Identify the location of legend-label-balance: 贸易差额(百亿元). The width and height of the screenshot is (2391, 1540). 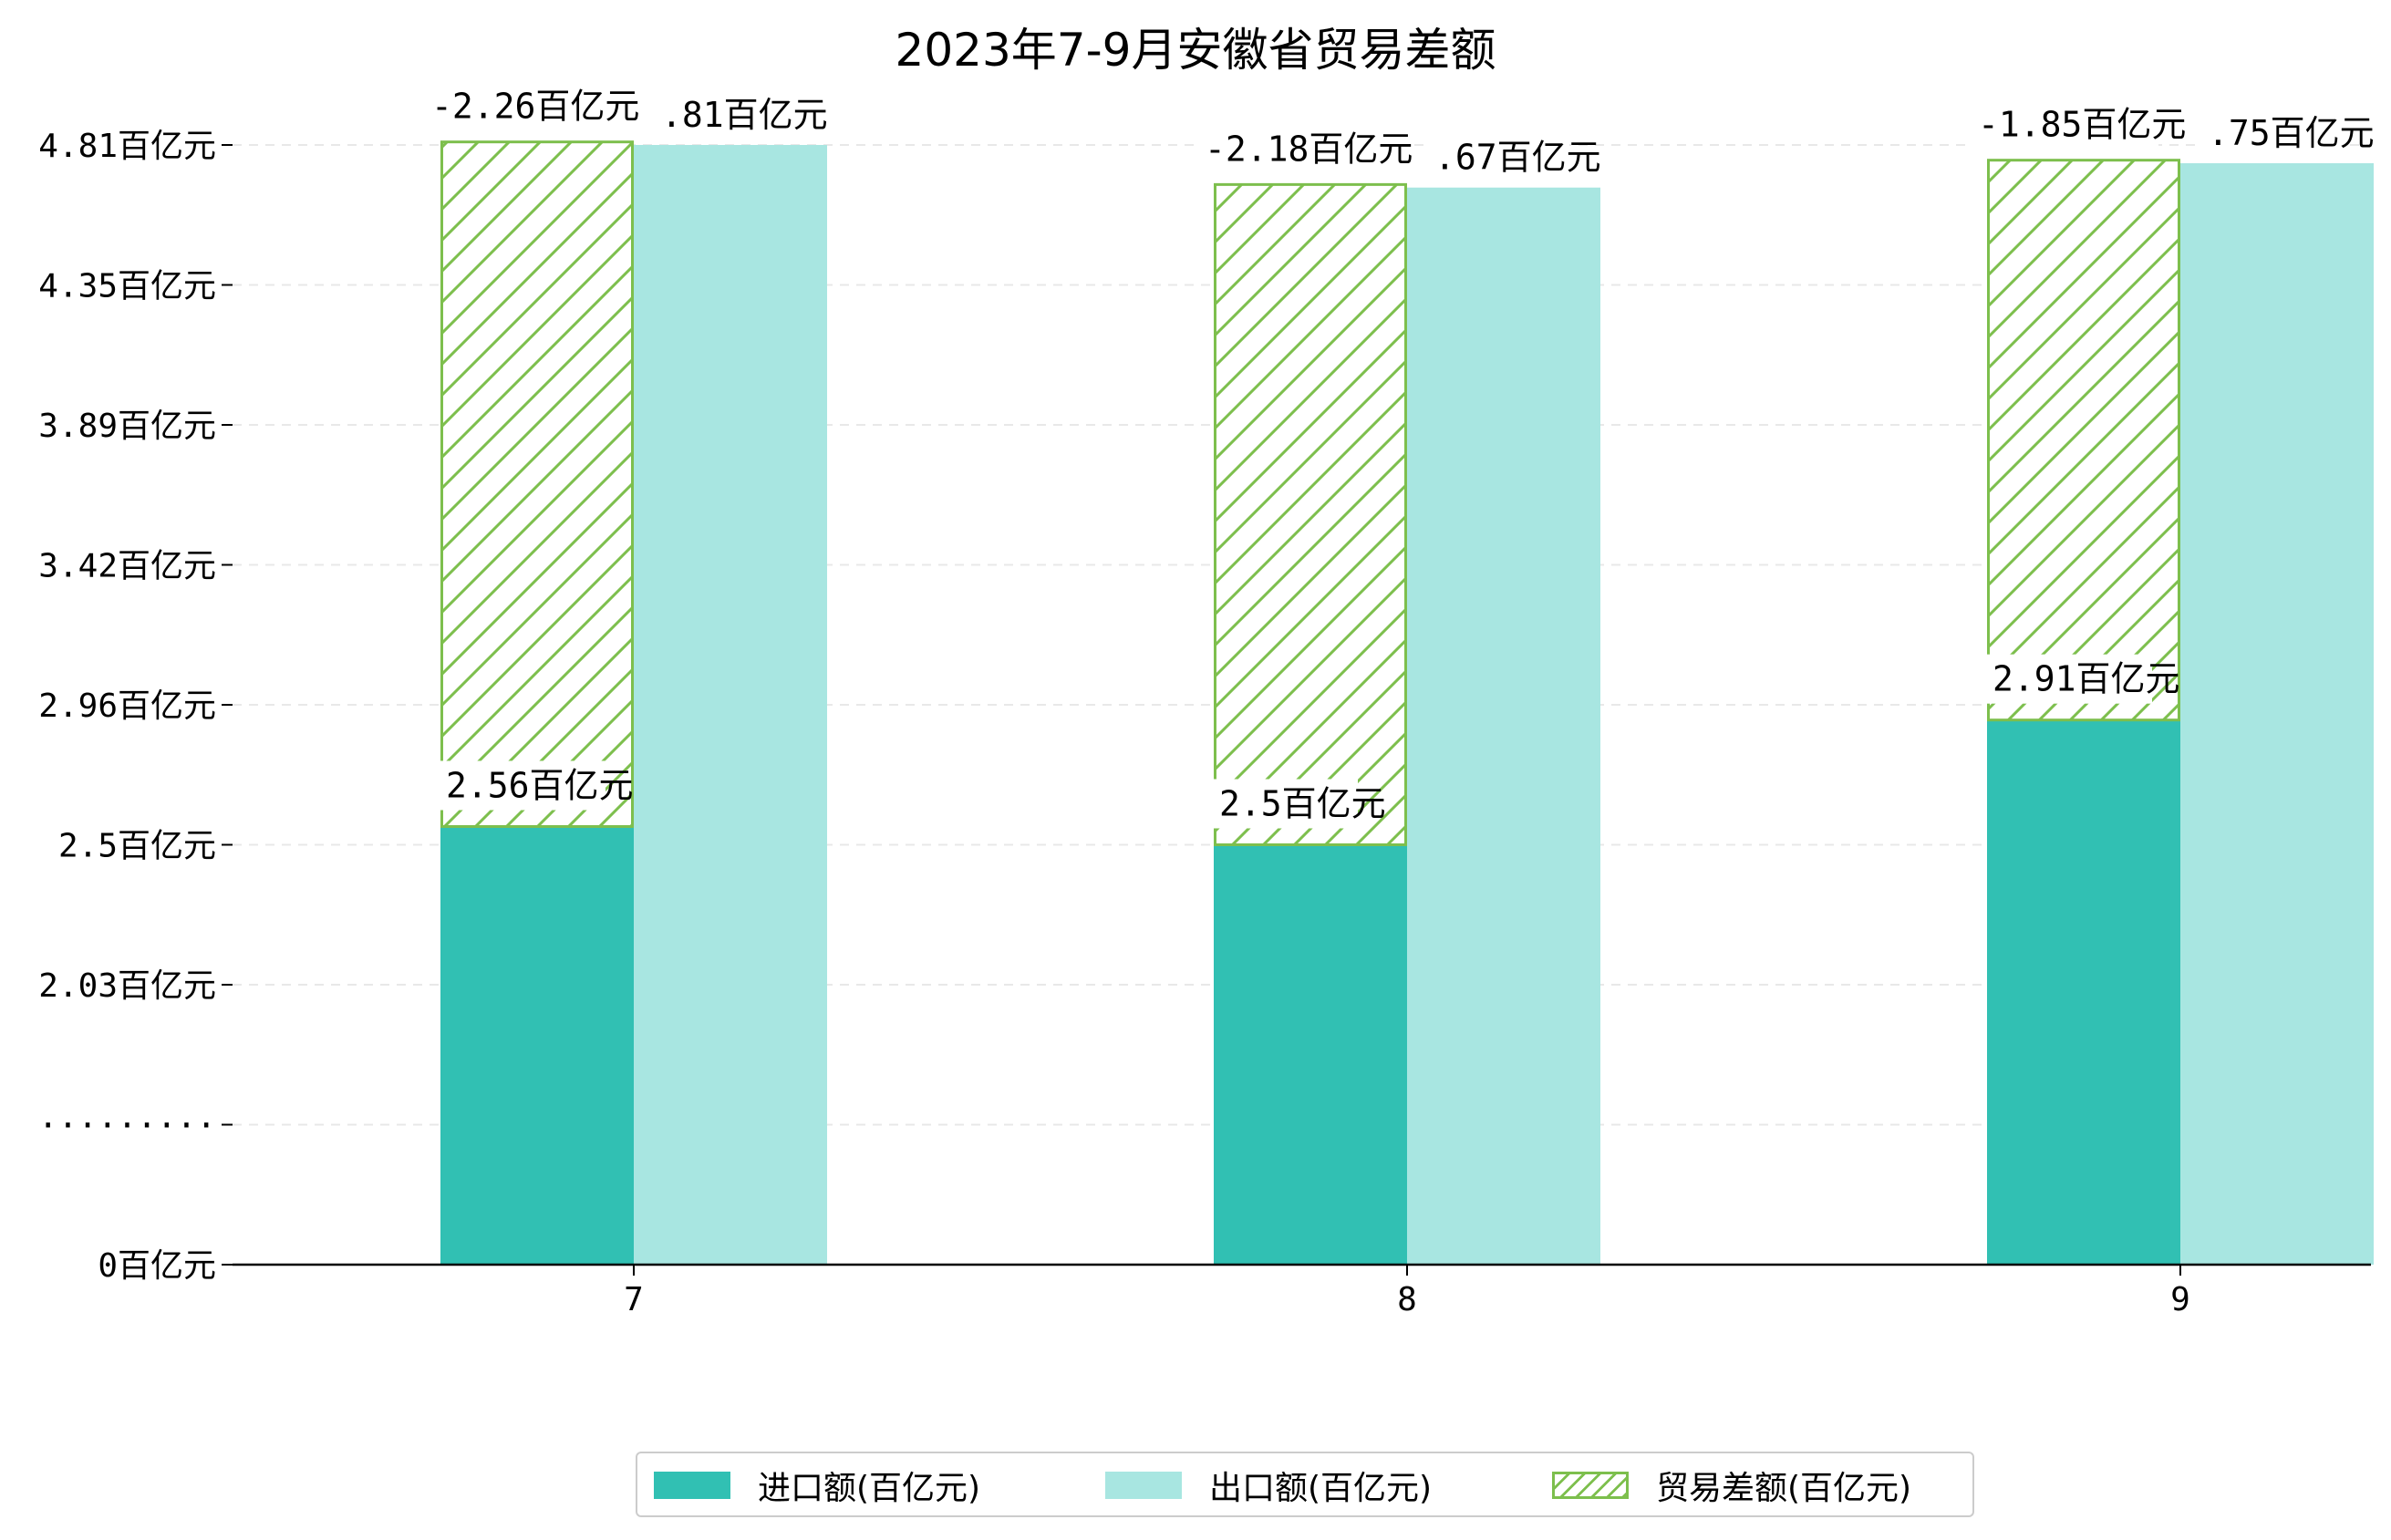
(1784, 1488).